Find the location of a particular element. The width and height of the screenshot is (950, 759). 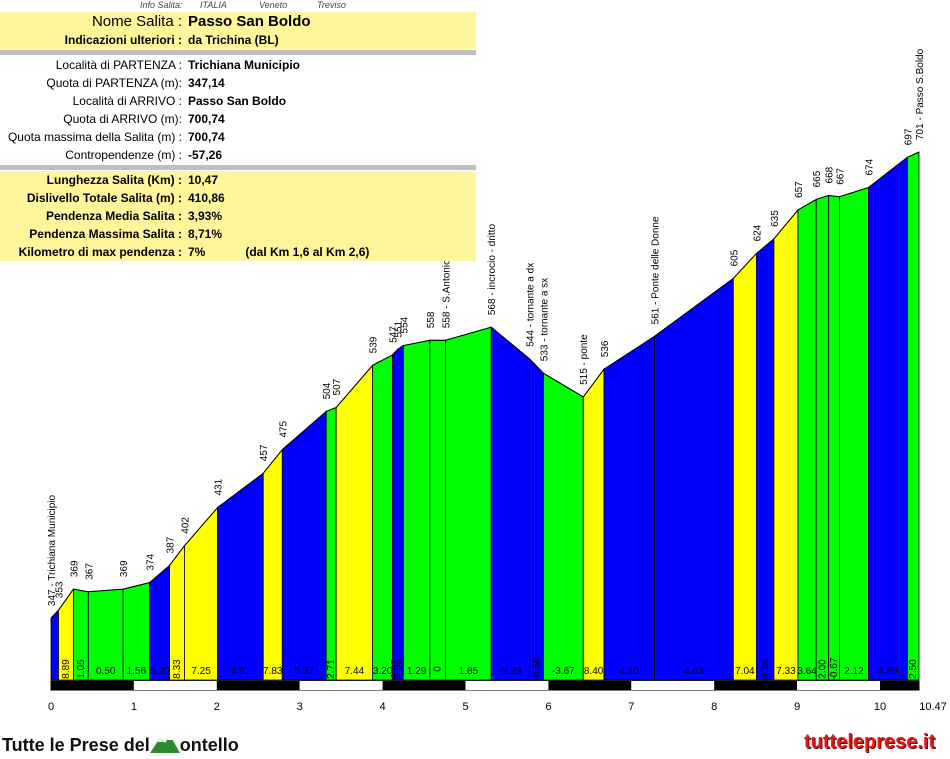

info-row-value: 3,93% is located at coordinates (205, 216).